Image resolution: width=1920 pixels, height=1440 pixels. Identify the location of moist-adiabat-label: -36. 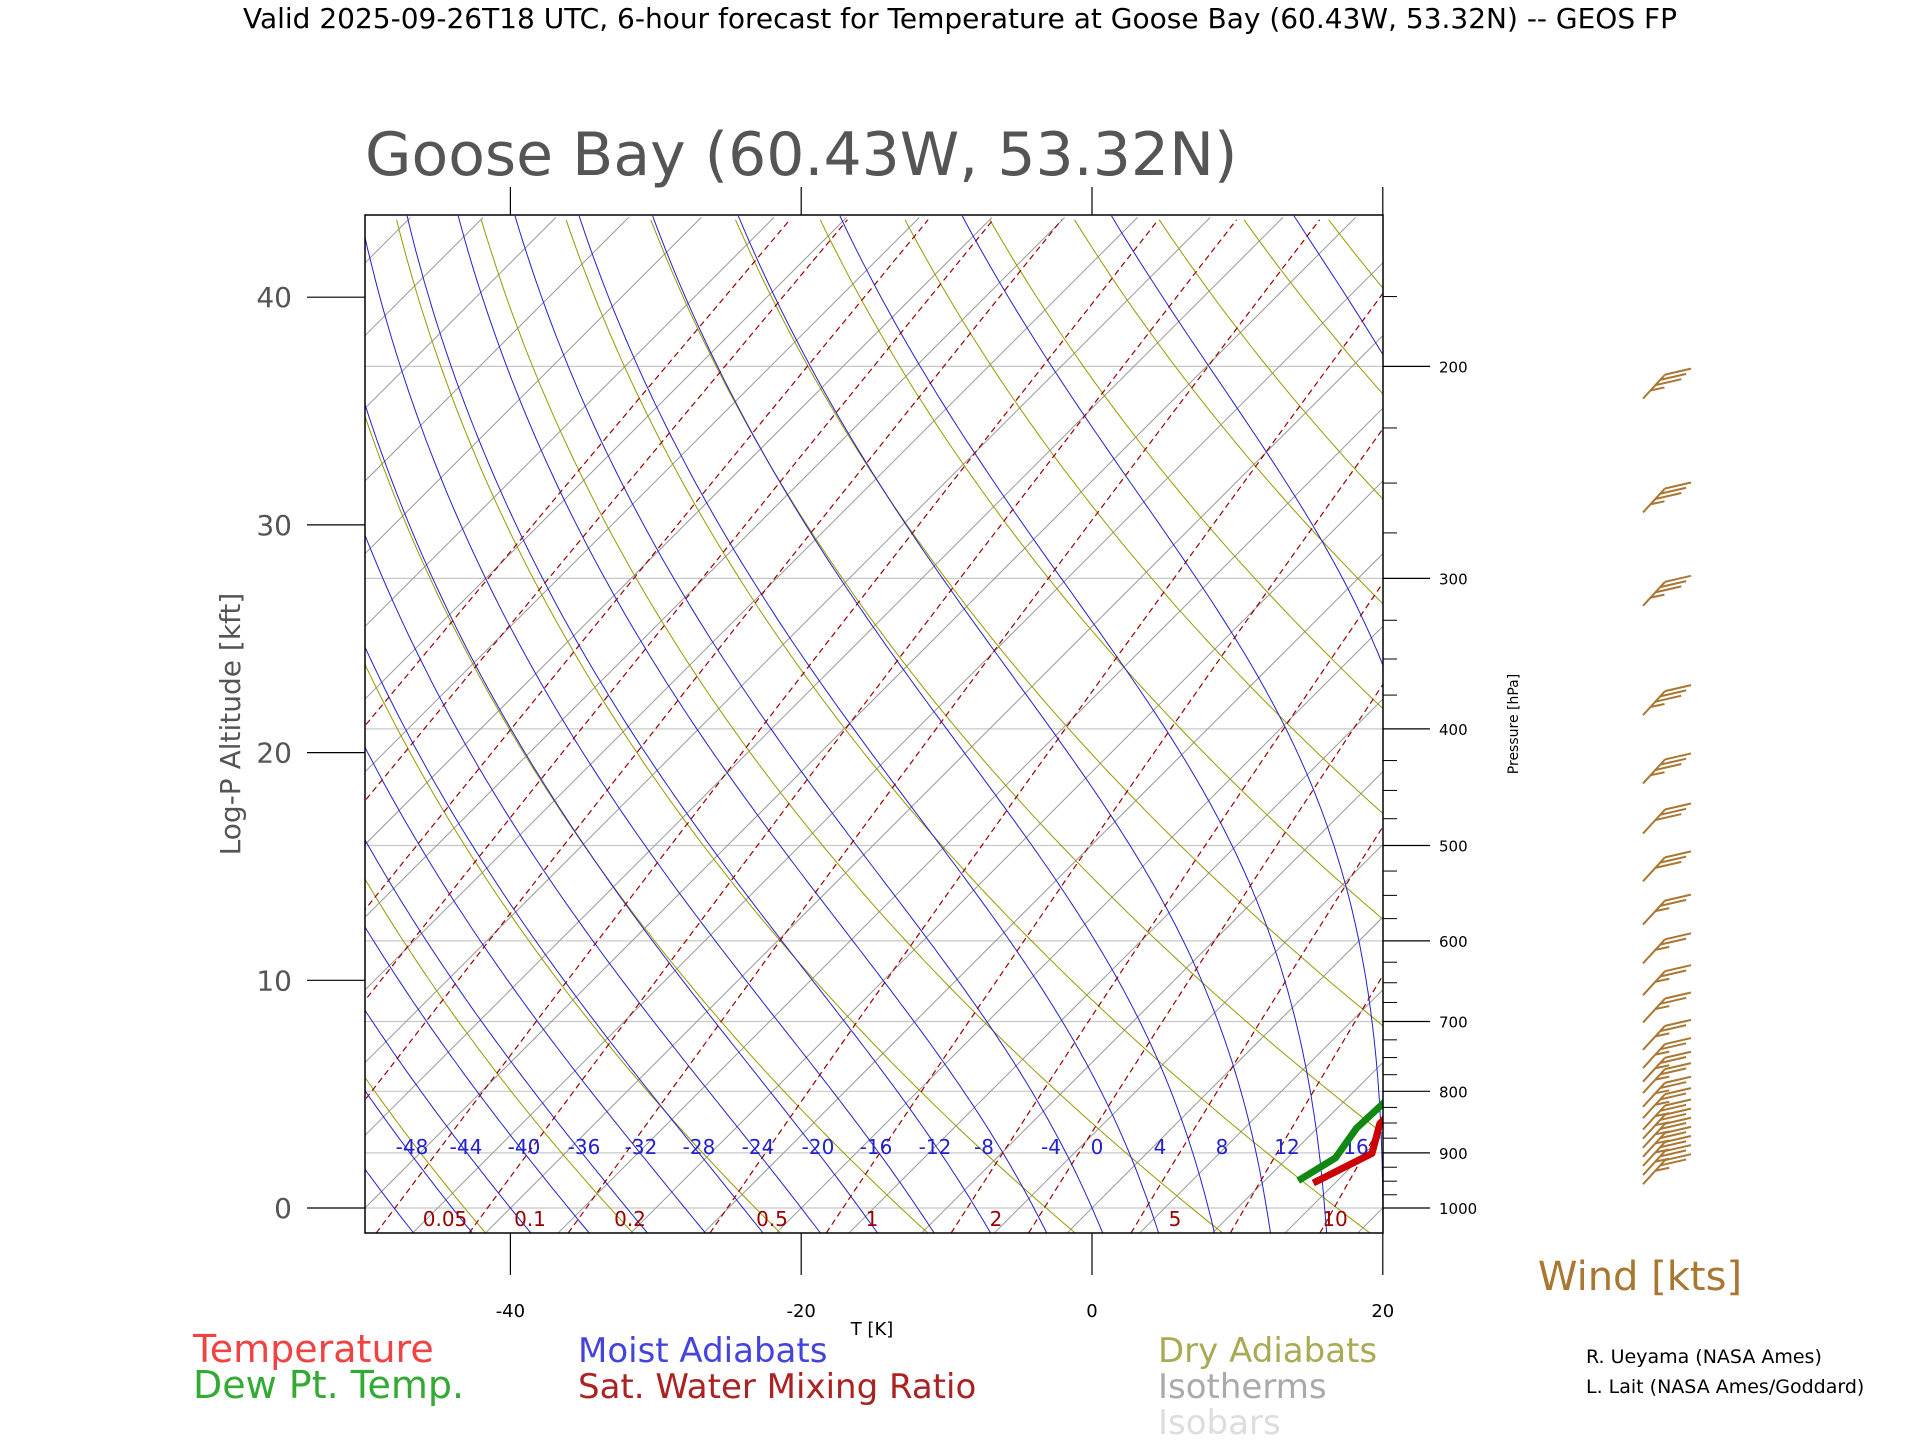
(584, 1147).